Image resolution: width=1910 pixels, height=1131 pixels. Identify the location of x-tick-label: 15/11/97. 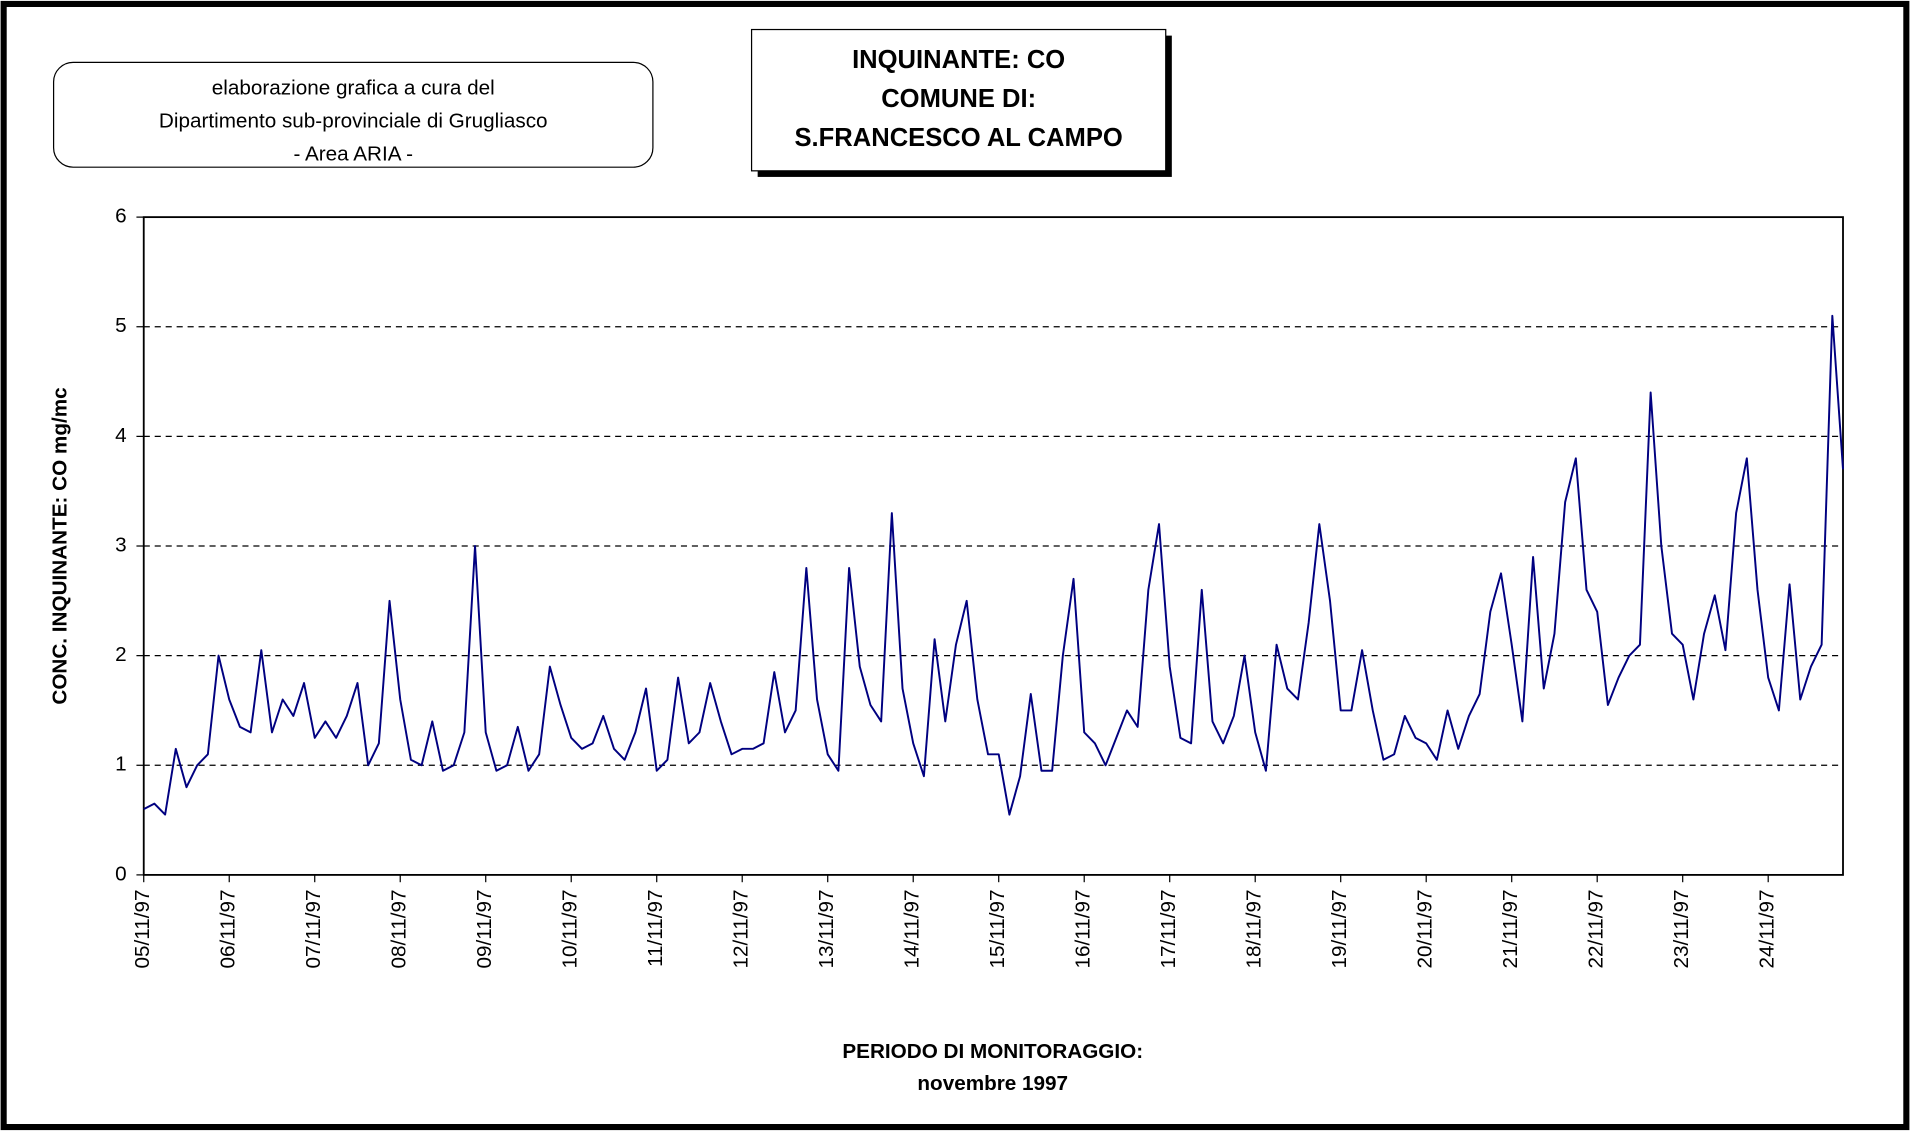
(997, 929).